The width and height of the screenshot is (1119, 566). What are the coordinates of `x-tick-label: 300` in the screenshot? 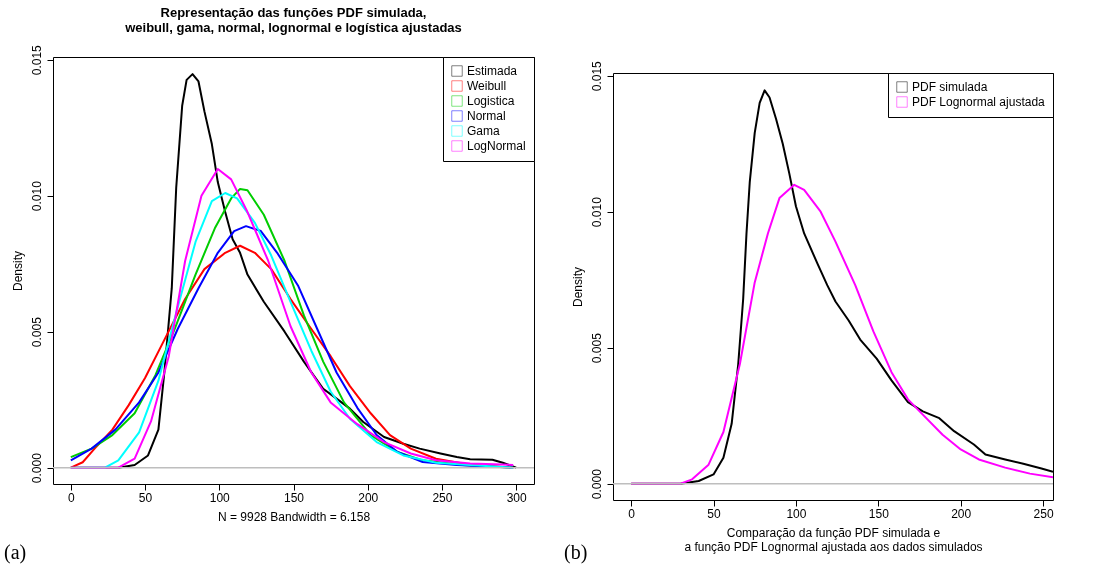 It's located at (517, 497).